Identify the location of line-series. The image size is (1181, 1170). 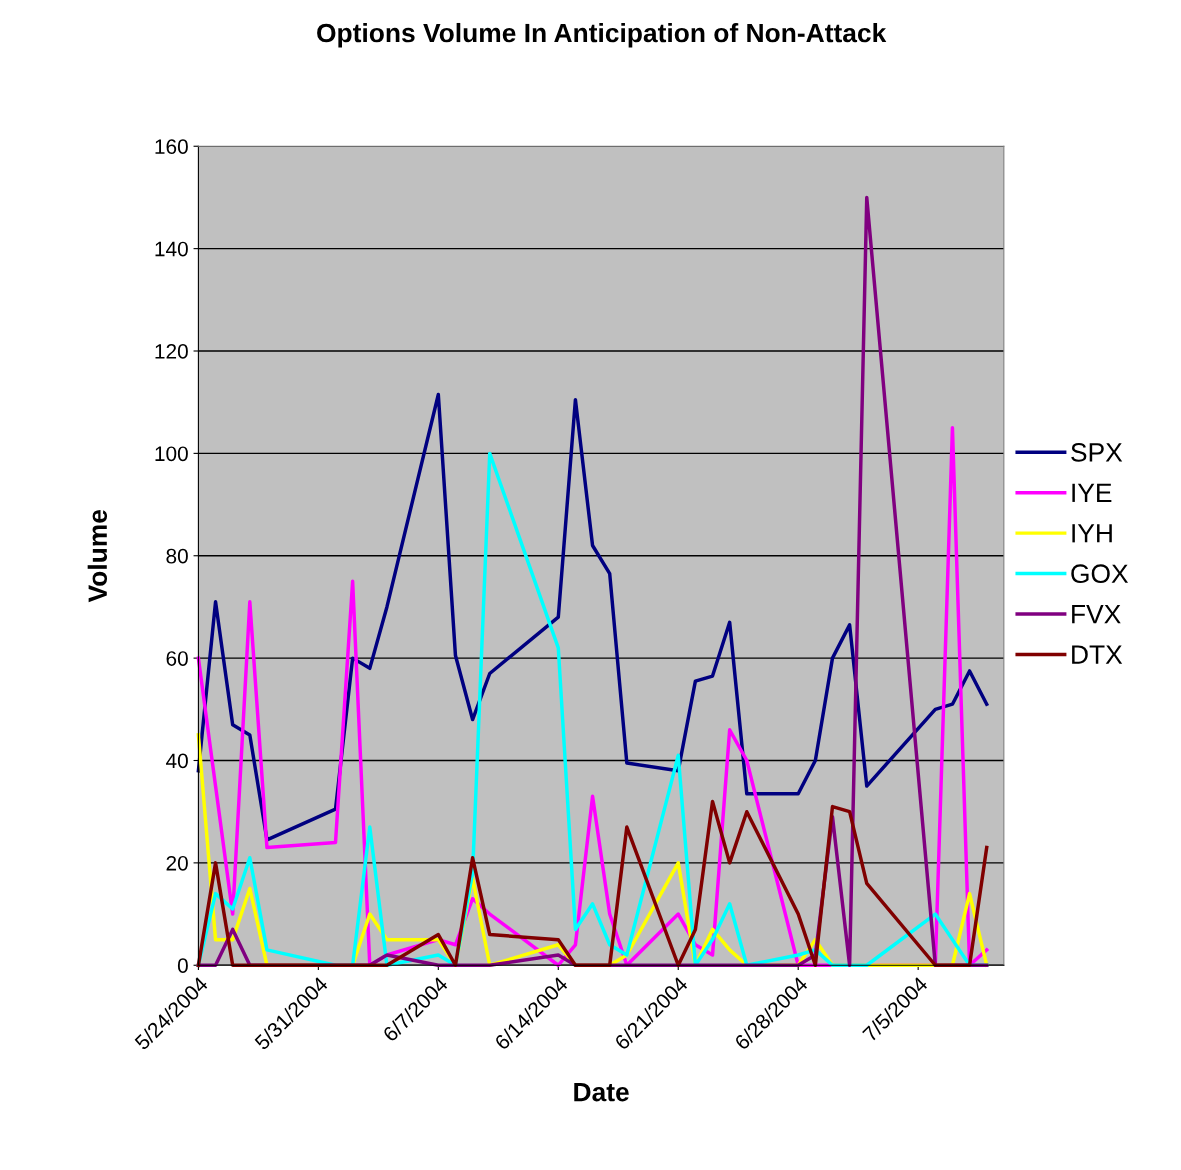
(592, 883).